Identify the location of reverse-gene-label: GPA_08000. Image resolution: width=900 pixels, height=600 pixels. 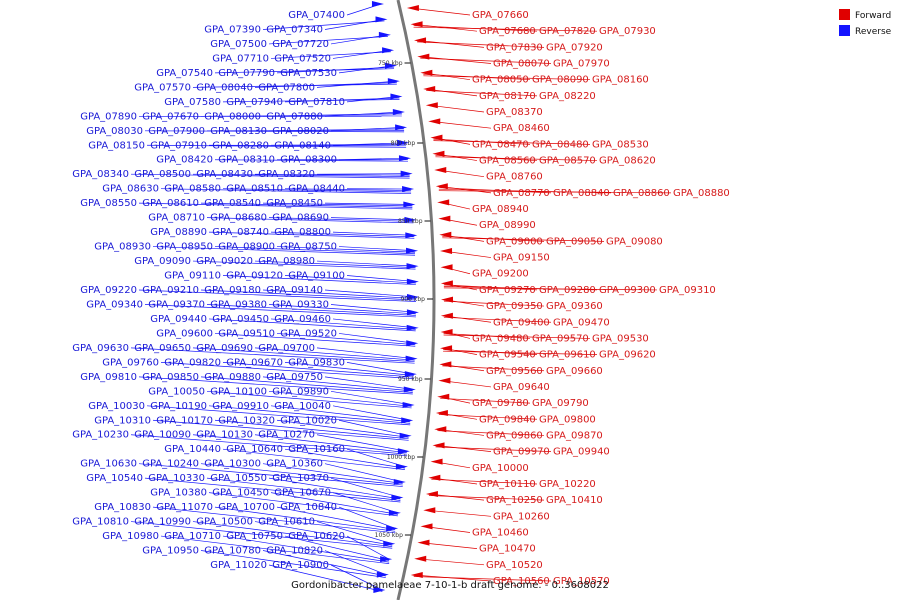
(232, 116).